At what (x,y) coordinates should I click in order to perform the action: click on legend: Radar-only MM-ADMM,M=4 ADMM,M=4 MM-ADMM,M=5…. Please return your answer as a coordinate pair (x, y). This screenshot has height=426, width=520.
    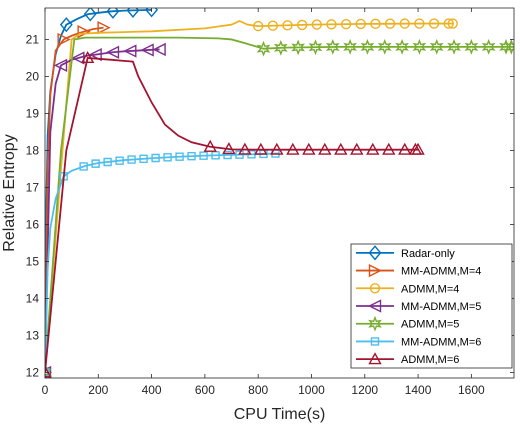
    Looking at the image, I should click on (431, 306).